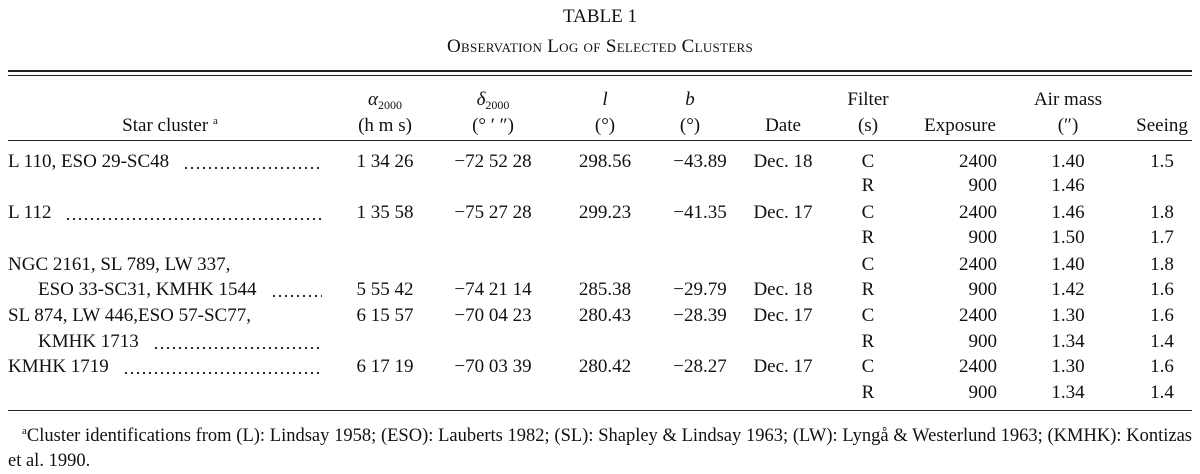  Describe the element at coordinates (1068, 237) in the screenshot. I see `airmass-cell: 1.50` at that location.